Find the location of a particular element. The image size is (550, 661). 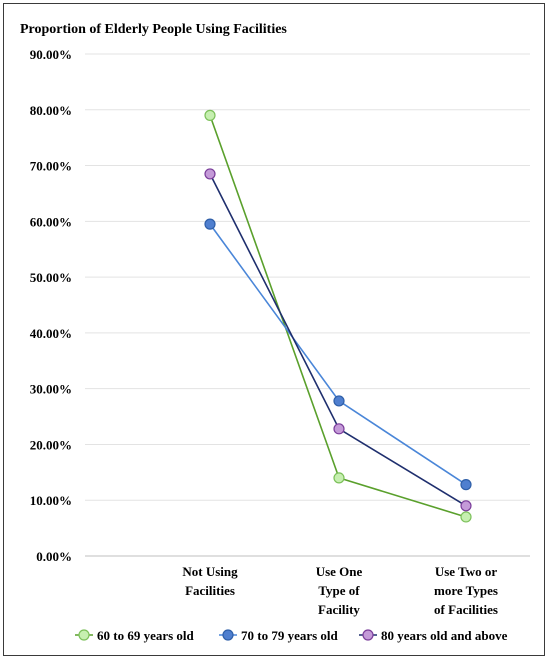

x-category-label: Use One Type of Facility is located at coordinates (339, 590).